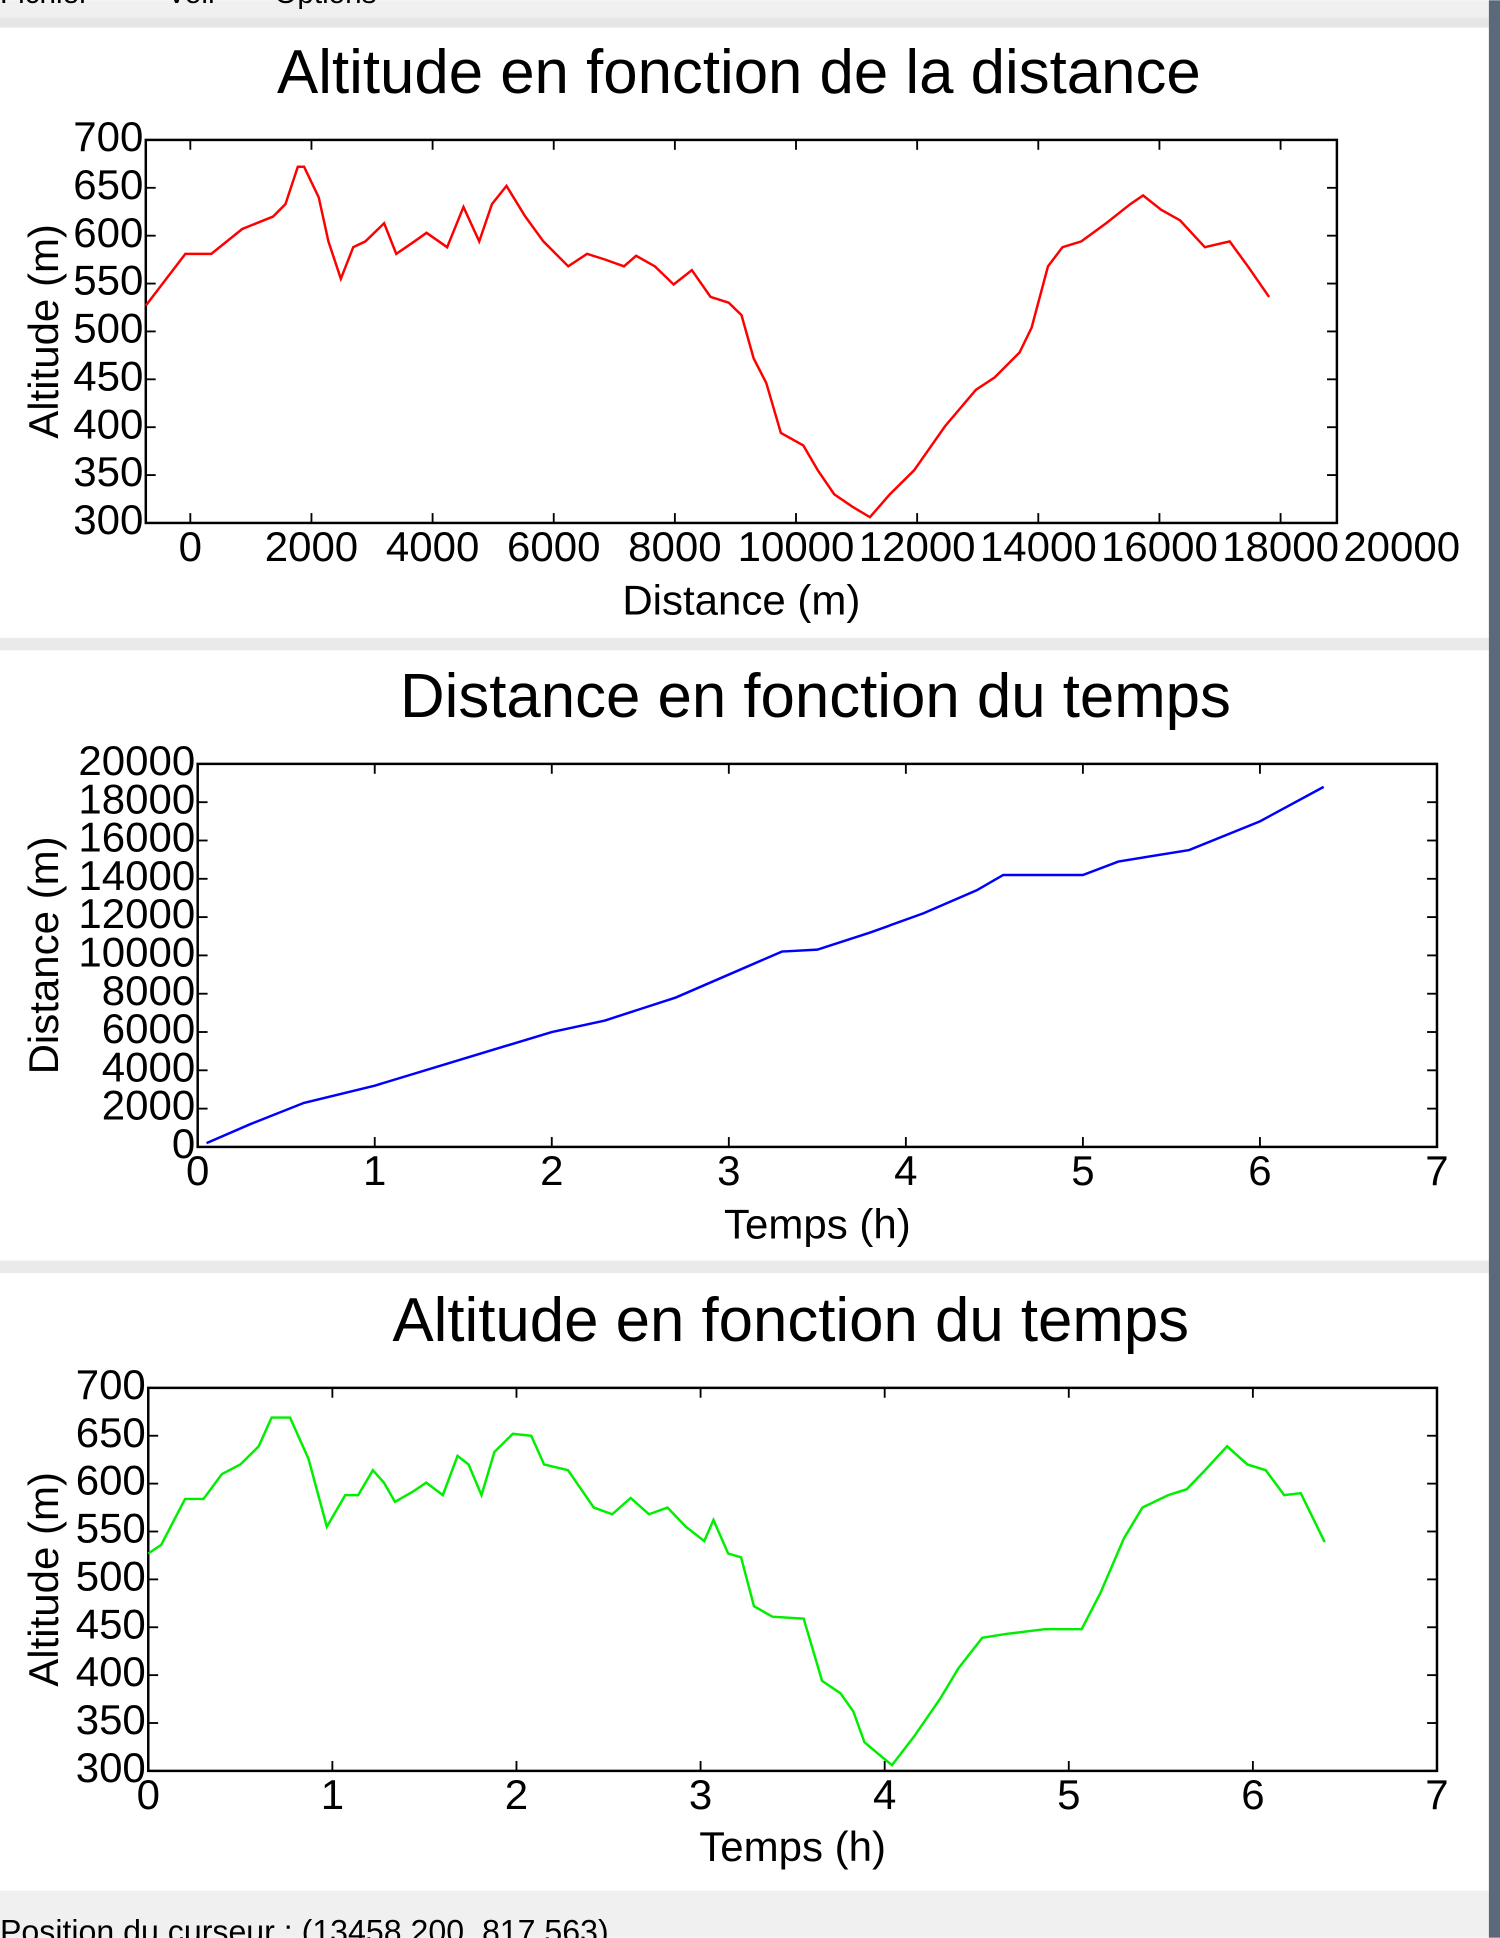  I want to click on y-tick-label: 14000, so click(136, 875).